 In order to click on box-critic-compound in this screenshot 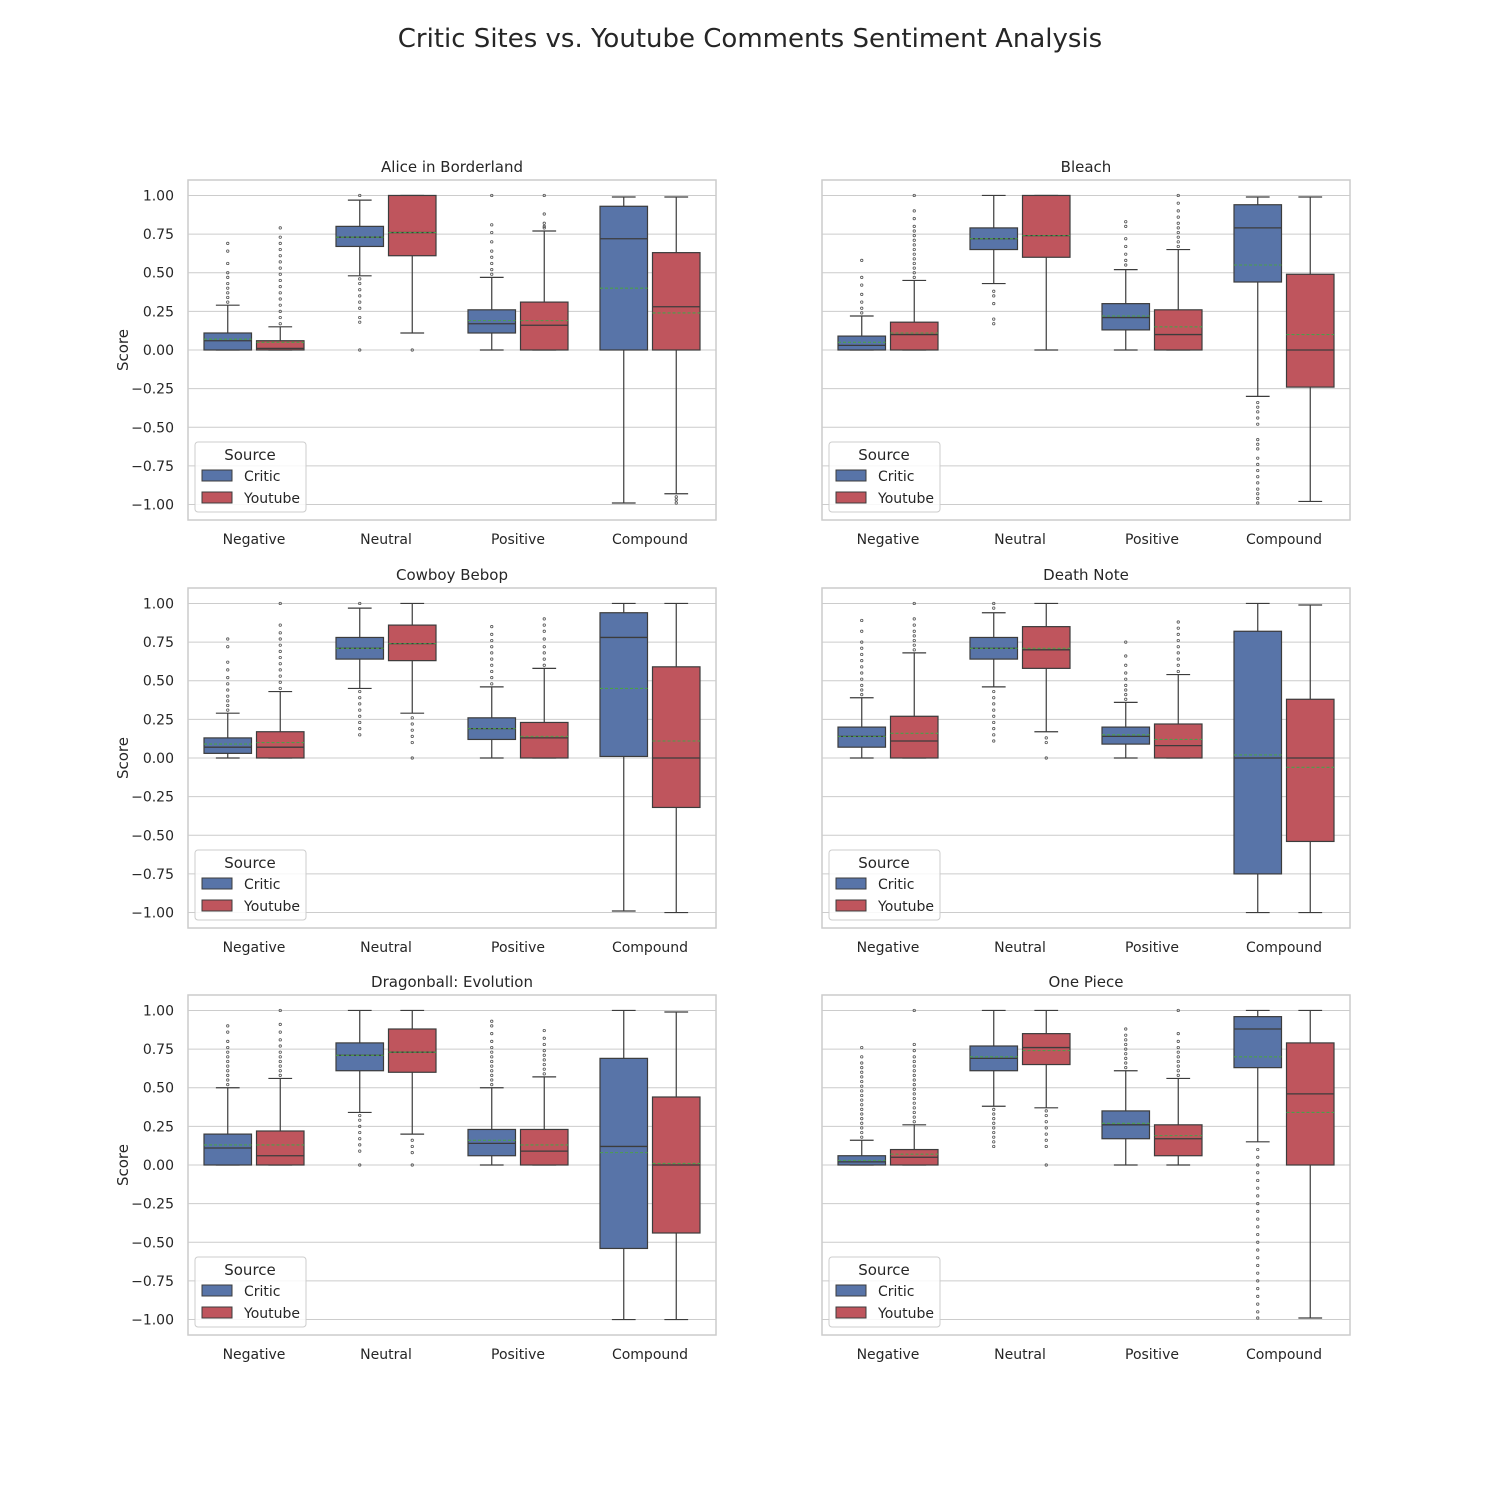, I will do `click(1258, 350)`.